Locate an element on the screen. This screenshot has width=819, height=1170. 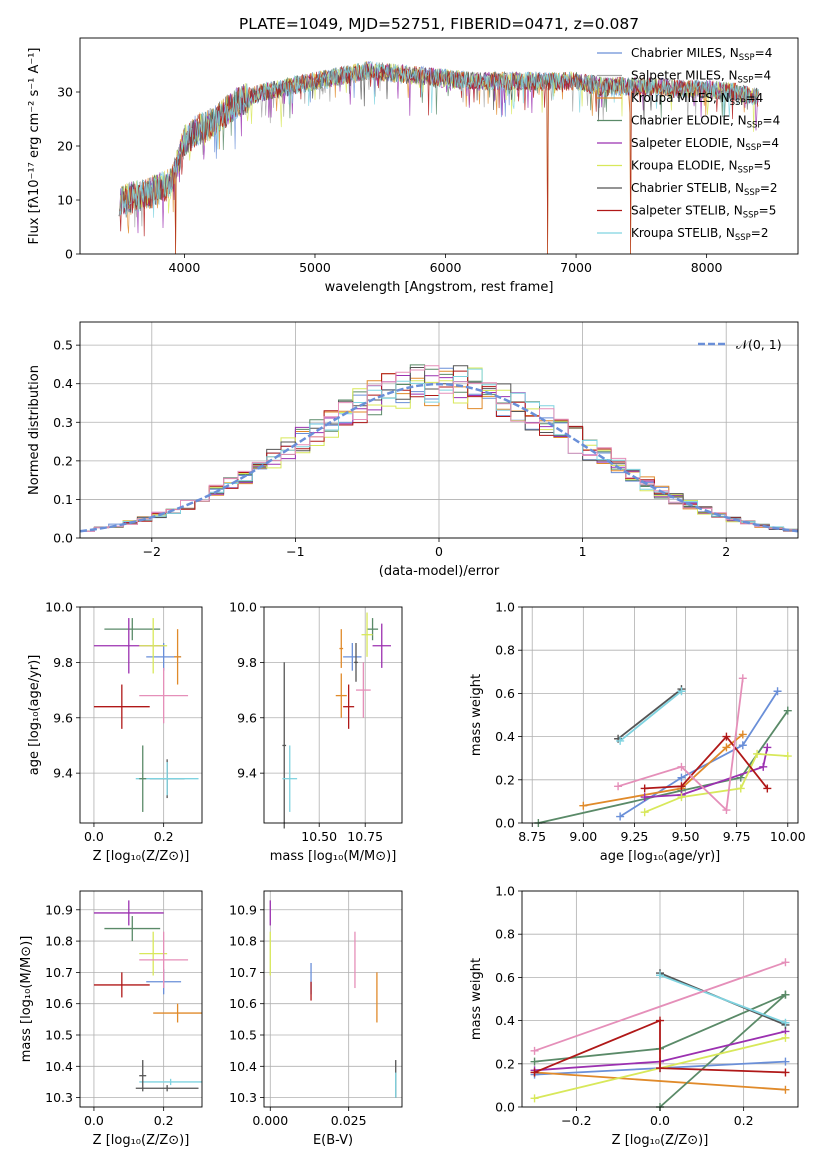
x-tick-label: −1 is located at coordinates (295, 551).